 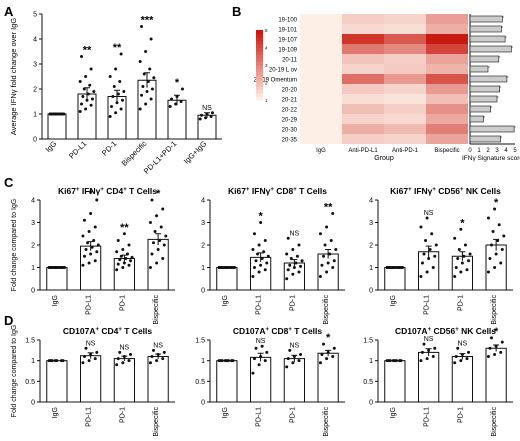 I want to click on y-tick-label: 0.5, so click(x=200, y=382).